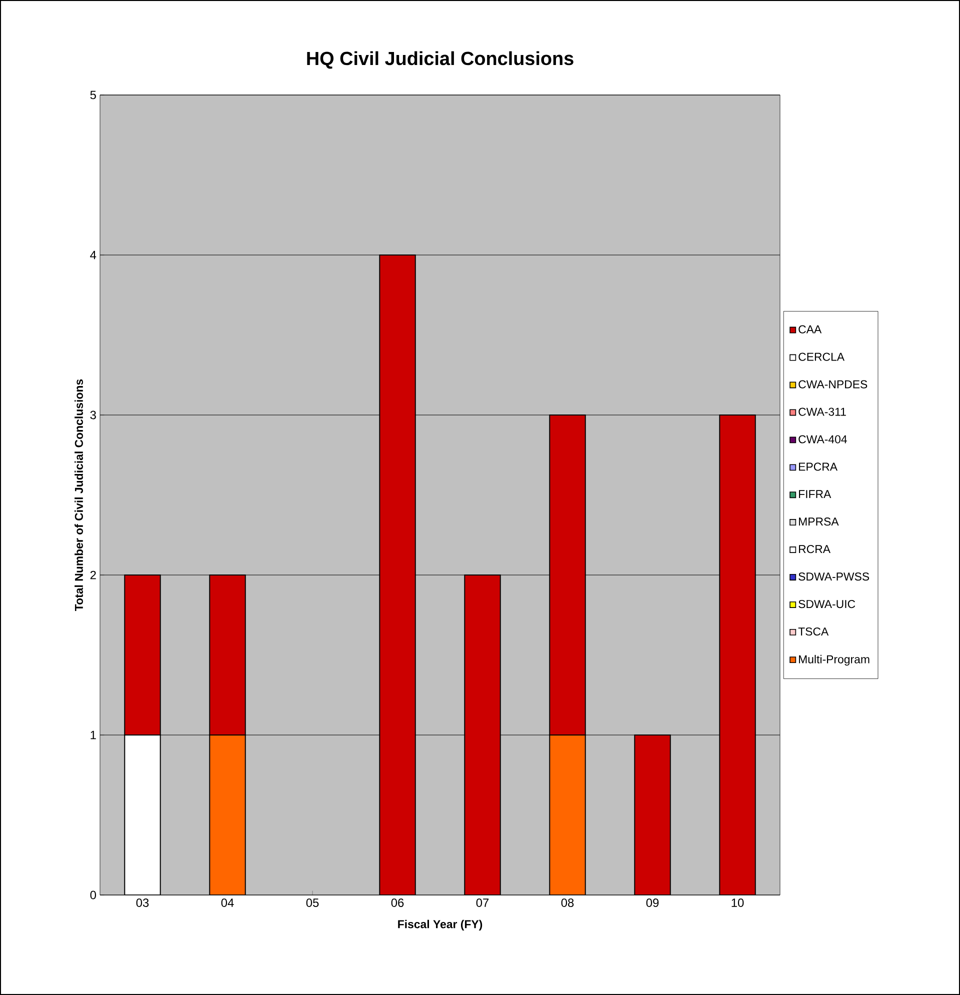 The width and height of the screenshot is (960, 995). Describe the element at coordinates (93, 255) in the screenshot. I see `y-tick-label: 4` at that location.